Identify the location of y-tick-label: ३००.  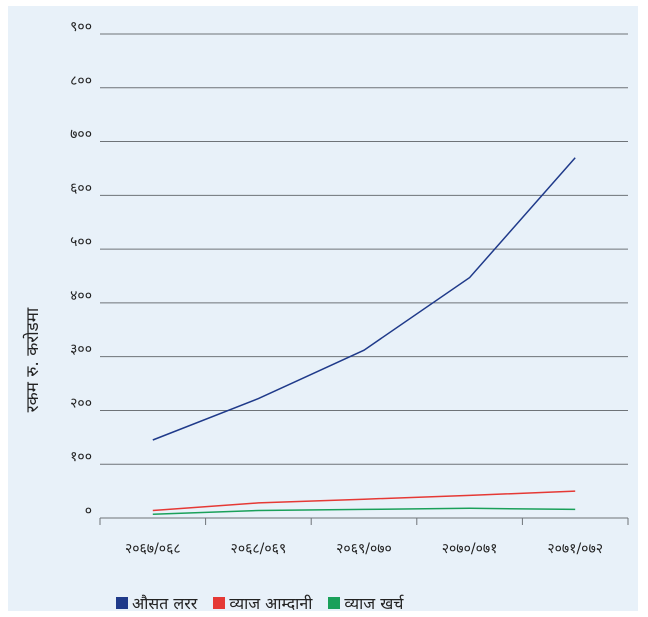
(81, 350).